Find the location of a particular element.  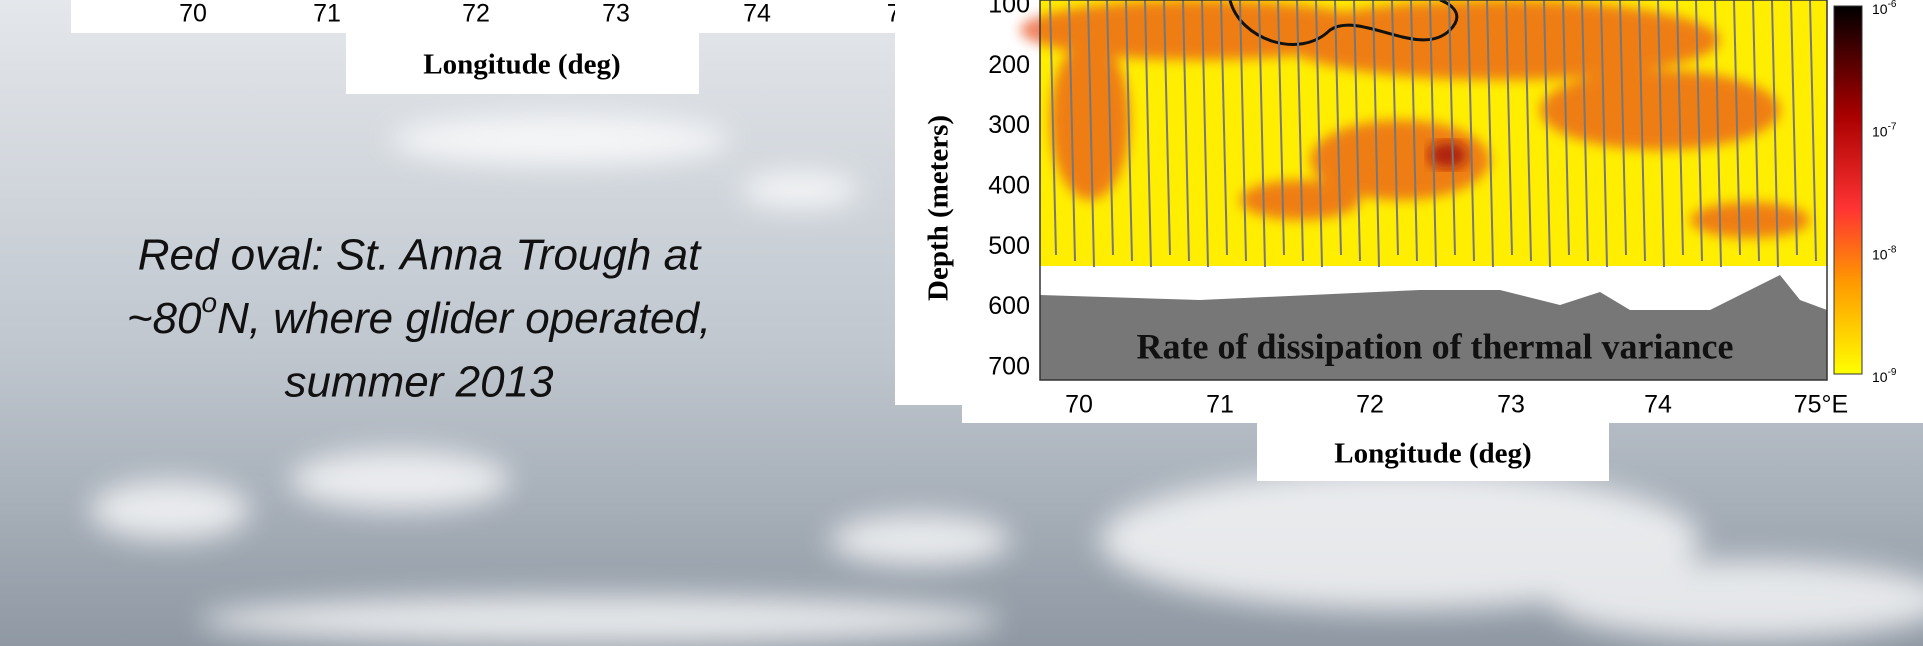

y-tick-label: 100 is located at coordinates (1009, 9).